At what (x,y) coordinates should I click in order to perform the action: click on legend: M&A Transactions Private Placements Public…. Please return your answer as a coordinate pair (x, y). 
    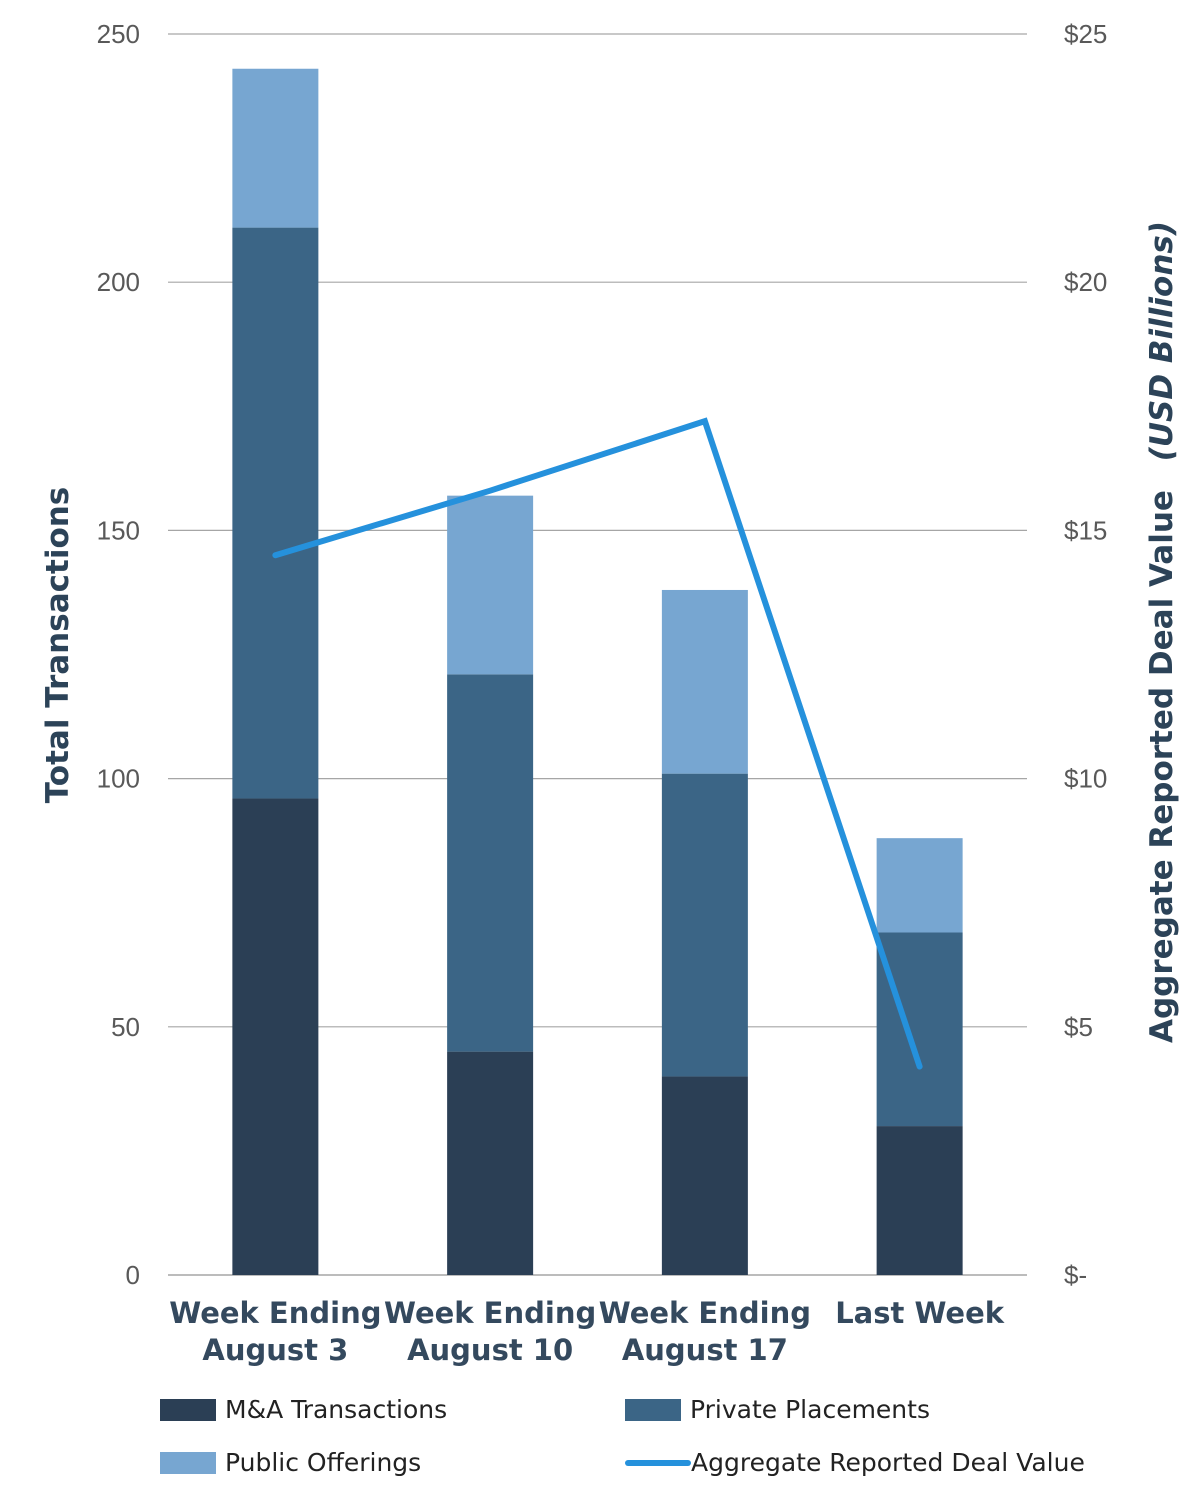
    Looking at the image, I should click on (660, 1450).